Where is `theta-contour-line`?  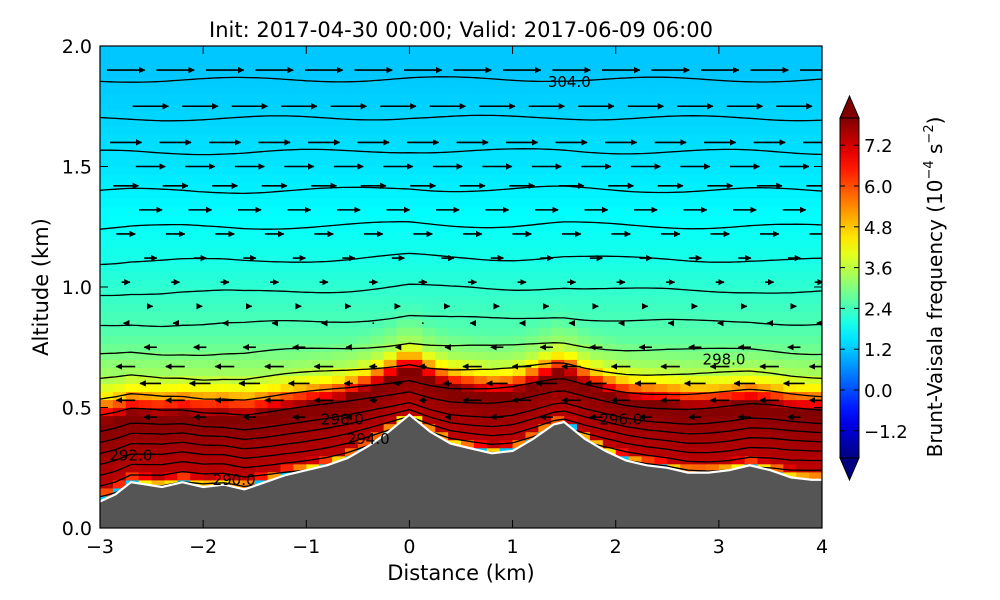 theta-contour-line is located at coordinates (461, 225).